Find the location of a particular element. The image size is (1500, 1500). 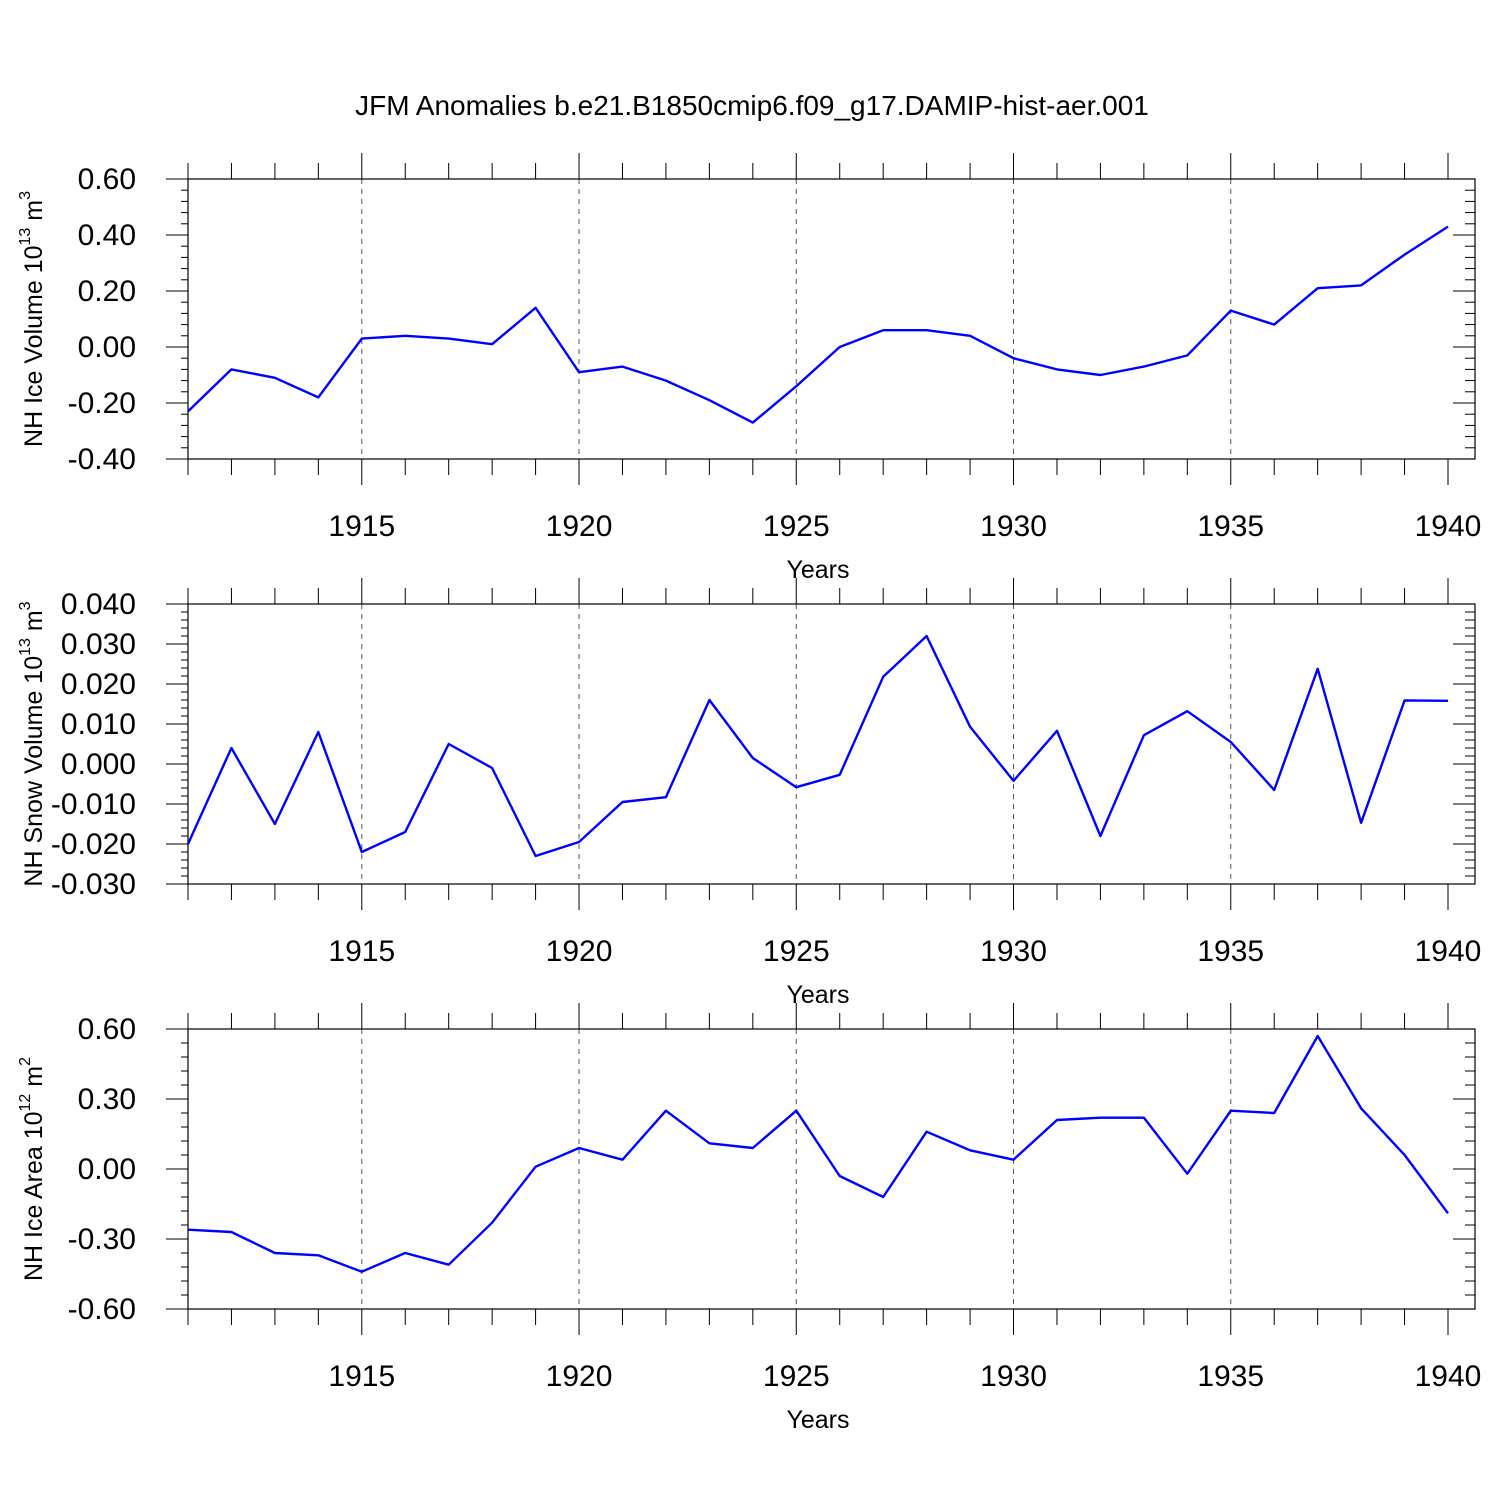

y-tick-label: 0.000 is located at coordinates (98, 764).